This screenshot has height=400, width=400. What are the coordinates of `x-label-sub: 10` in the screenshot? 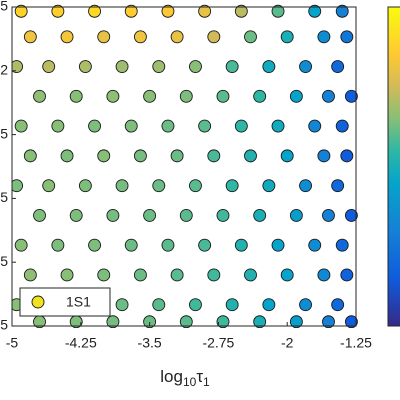 It's located at (190, 382).